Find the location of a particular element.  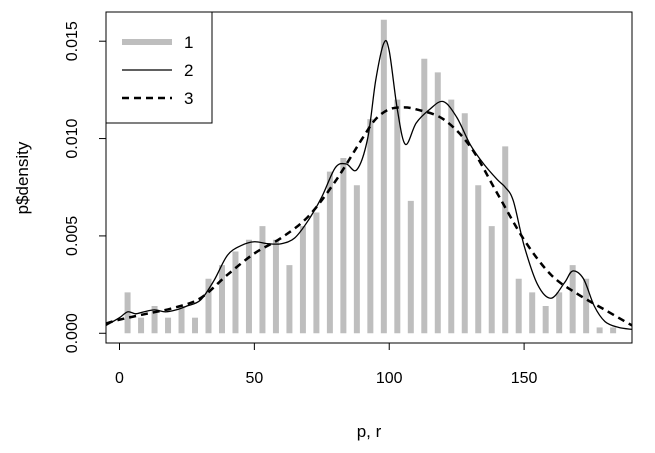

legend-box is located at coordinates (159, 67).